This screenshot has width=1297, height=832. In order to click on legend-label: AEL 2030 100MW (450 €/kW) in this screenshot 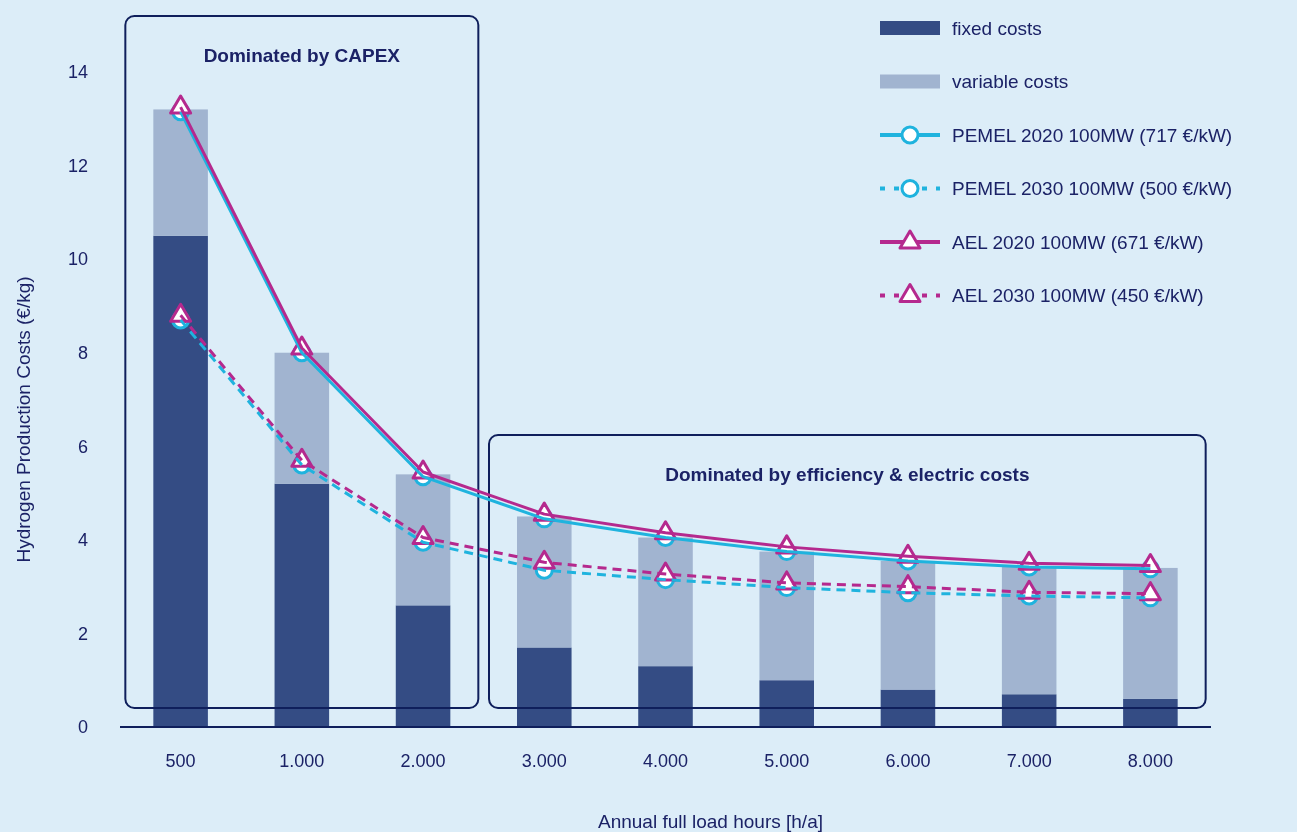, I will do `click(1078, 296)`.